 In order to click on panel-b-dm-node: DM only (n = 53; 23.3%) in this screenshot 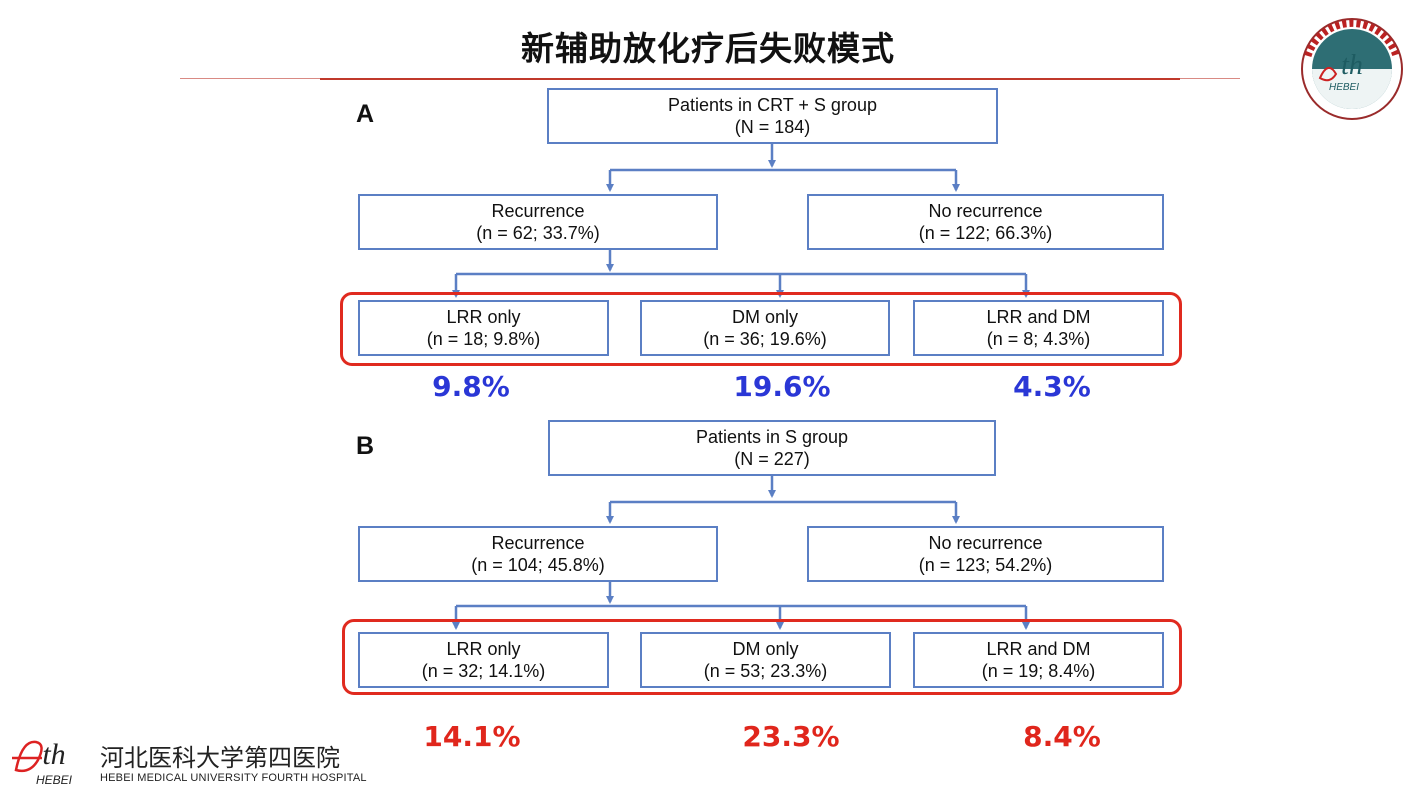, I will do `click(765, 660)`.